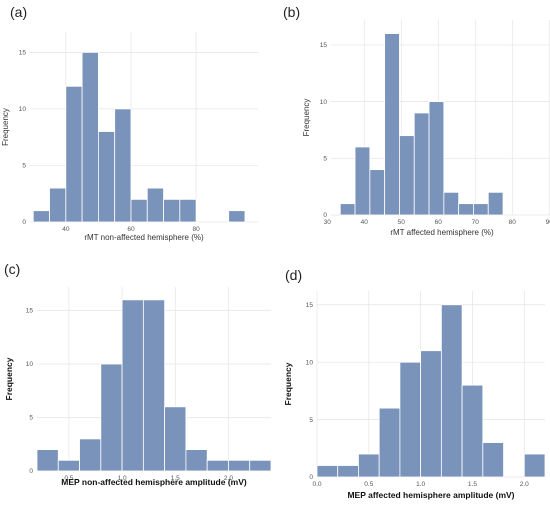 The width and height of the screenshot is (550, 507). What do you see at coordinates (292, 12) in the screenshot?
I see `panel-label-b: (b)` at bounding box center [292, 12].